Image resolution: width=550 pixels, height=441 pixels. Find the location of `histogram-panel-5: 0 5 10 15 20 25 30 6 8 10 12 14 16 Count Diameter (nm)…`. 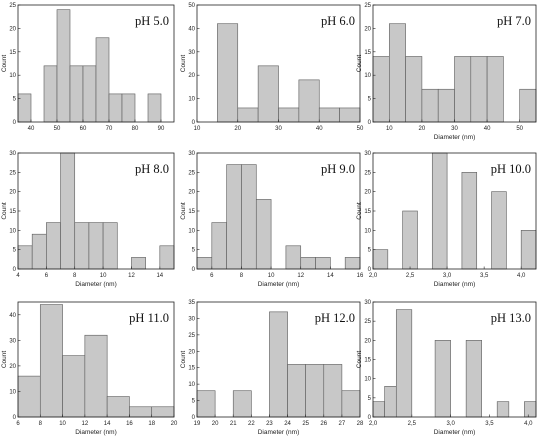

histogram-panel-5: 0 5 10 15 20 25 30 6 8 10 12 14 16 Count Diameter (nm)… is located at coordinates (272, 219).